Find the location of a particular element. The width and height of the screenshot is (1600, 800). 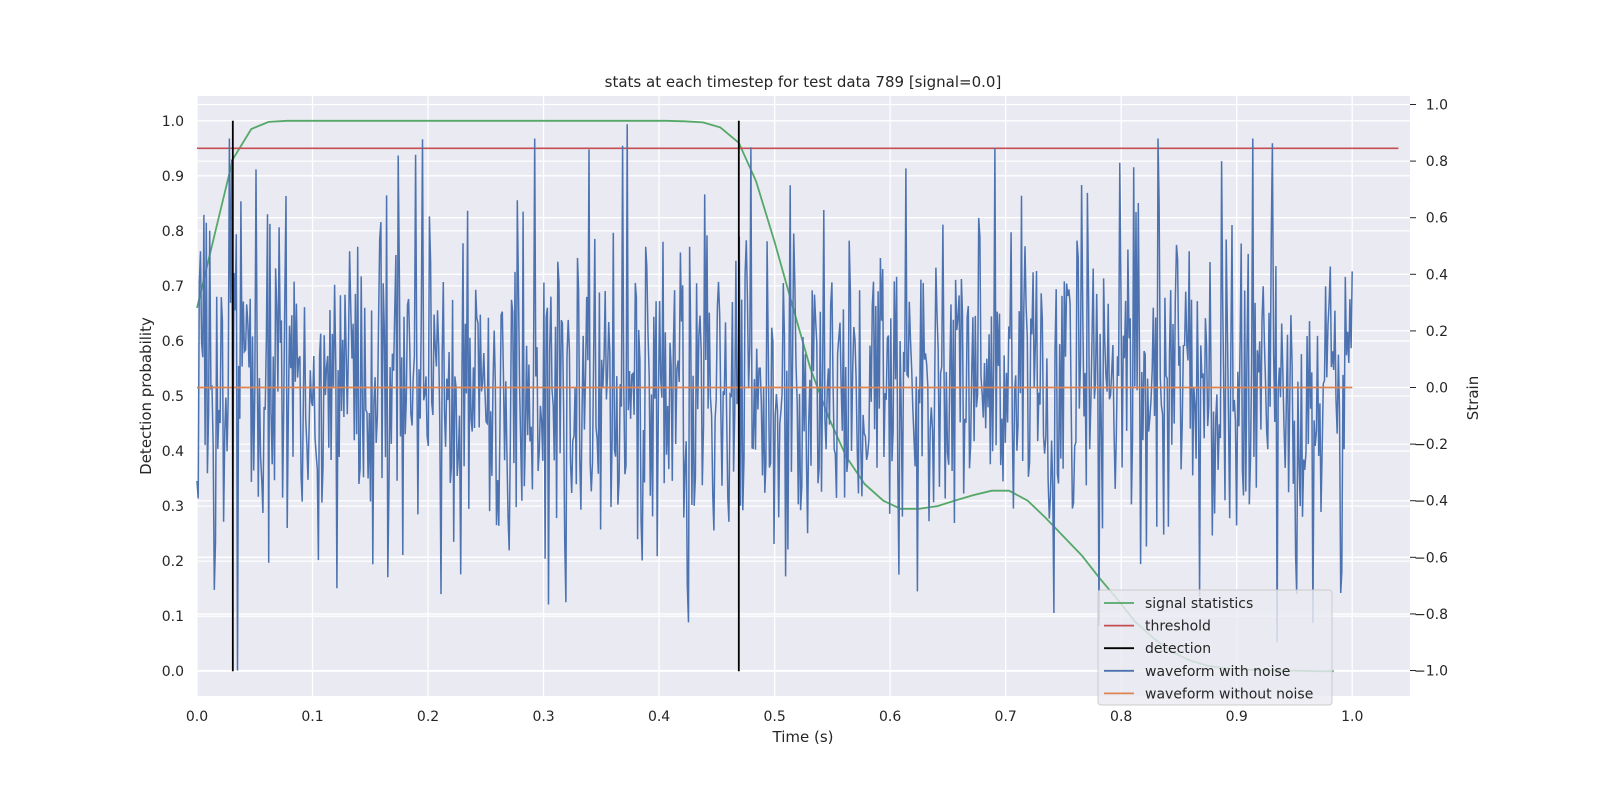

legend-label: detection is located at coordinates (1178, 649).